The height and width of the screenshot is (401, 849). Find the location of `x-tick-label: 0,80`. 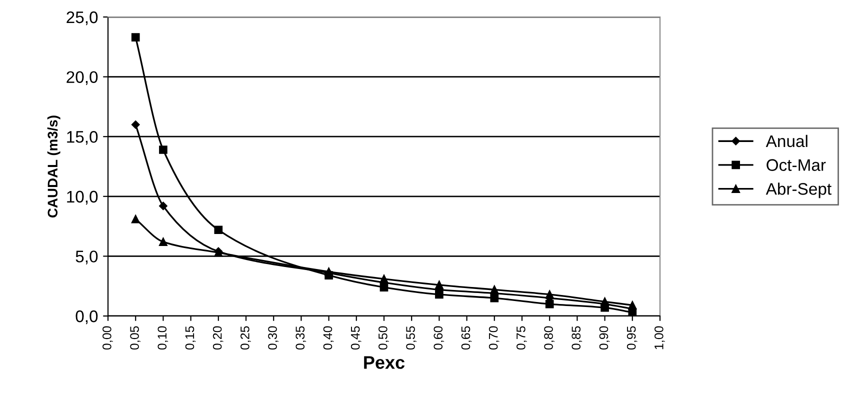

x-tick-label: 0,80 is located at coordinates (549, 338).